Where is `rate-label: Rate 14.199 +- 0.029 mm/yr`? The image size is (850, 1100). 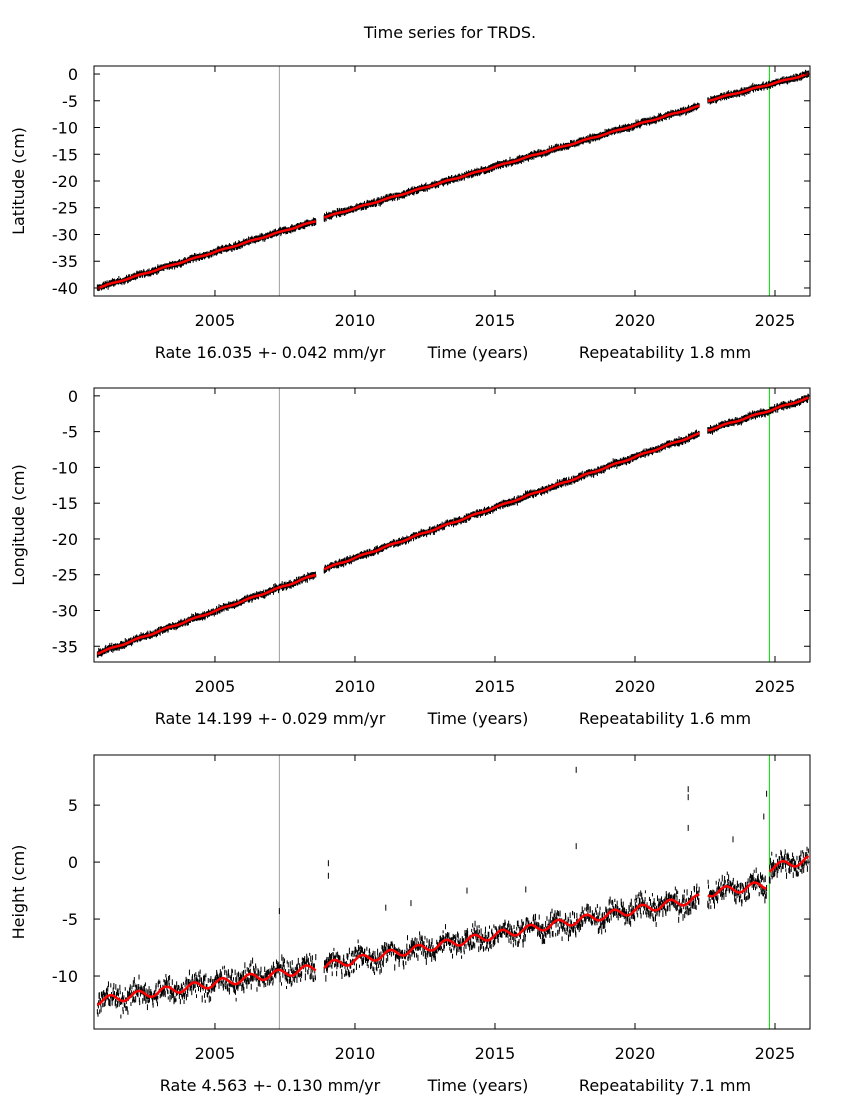 rate-label: Rate 14.199 +- 0.029 mm/yr is located at coordinates (270, 718).